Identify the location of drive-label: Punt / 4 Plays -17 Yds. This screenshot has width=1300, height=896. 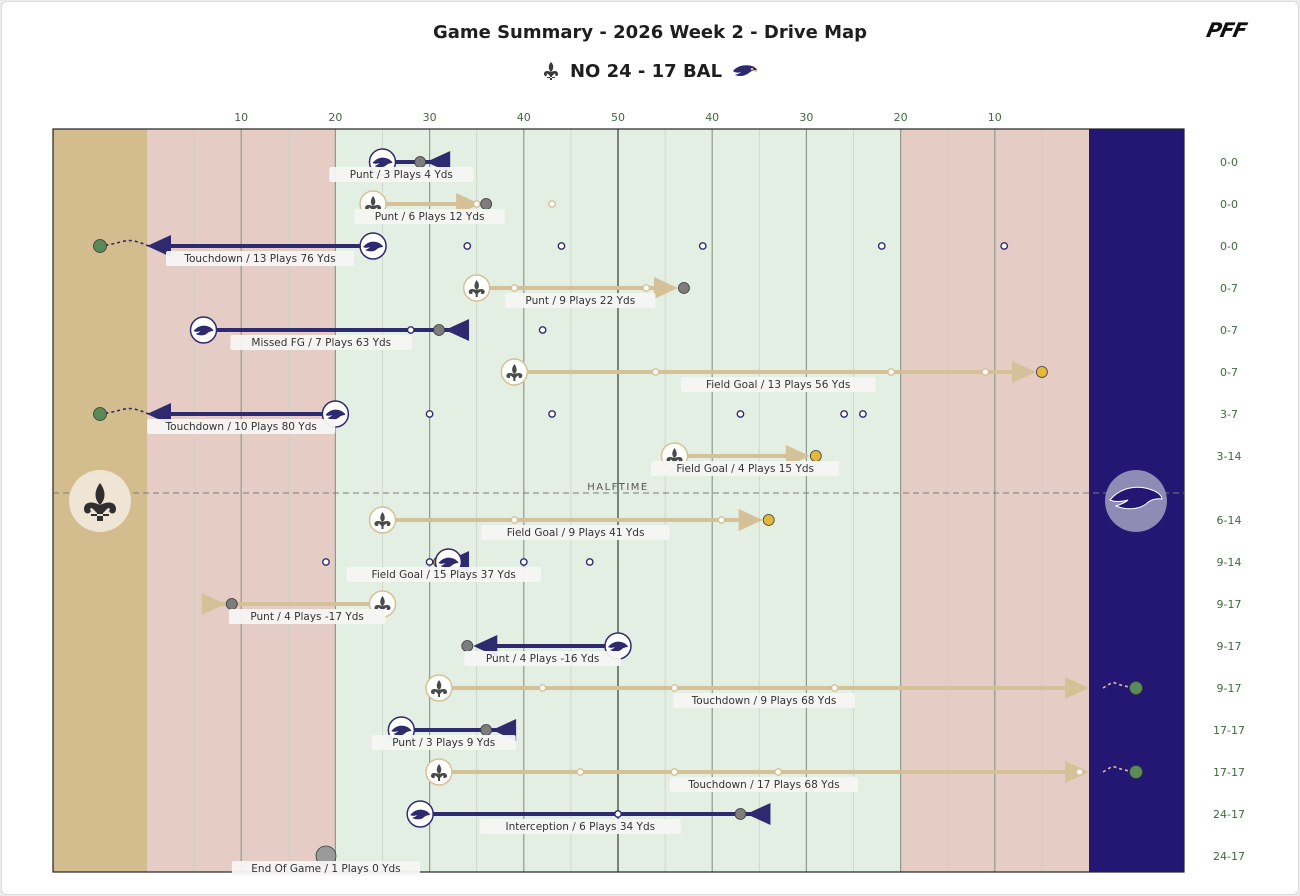
(307, 617).